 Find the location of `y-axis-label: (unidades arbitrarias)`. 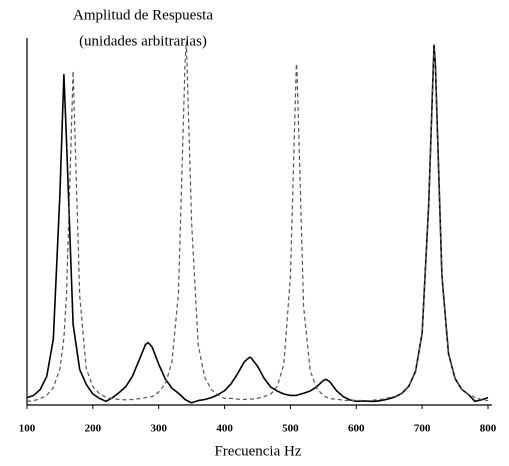

y-axis-label: (unidades arbitrarias) is located at coordinates (143, 41).